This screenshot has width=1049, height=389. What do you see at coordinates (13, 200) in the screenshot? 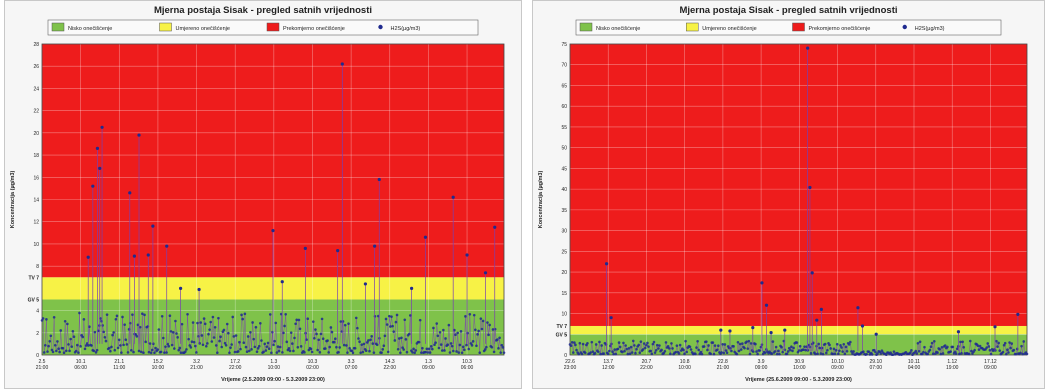
I see `y-axis-label: Koncentracija (µg/m3)` at bounding box center [13, 200].